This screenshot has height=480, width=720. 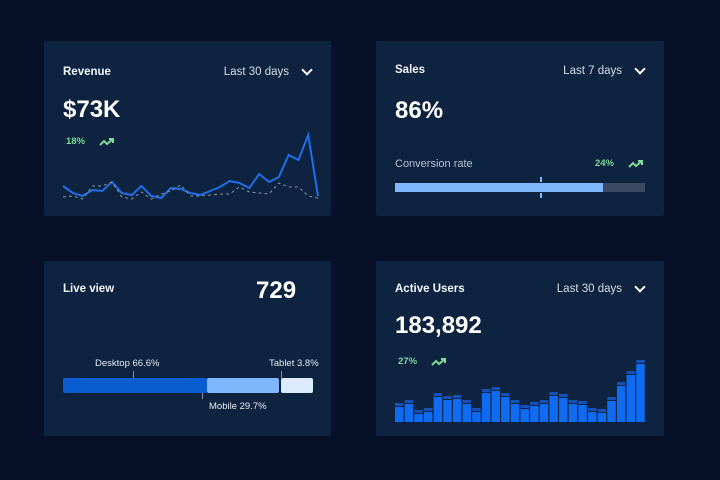 What do you see at coordinates (541, 187) in the screenshot?
I see `conversion-target-marker` at bounding box center [541, 187].